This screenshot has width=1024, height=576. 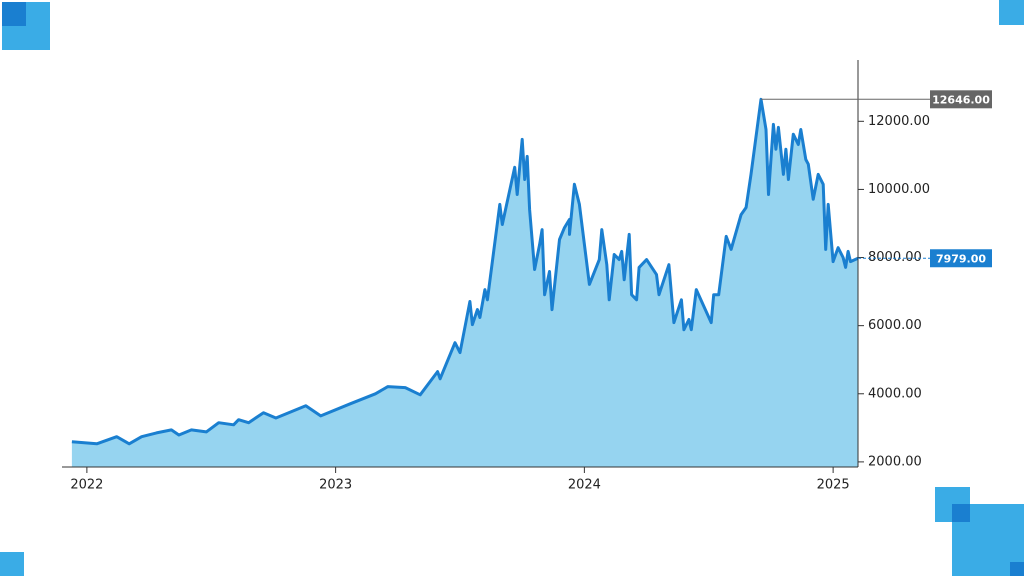 I want to click on y-tick-label: 8000.00, so click(x=895, y=257).